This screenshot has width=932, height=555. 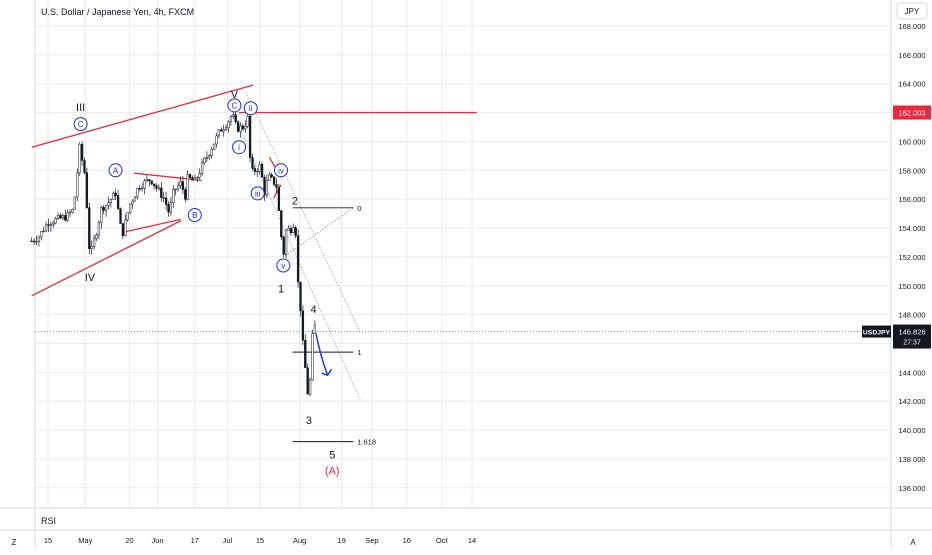 What do you see at coordinates (912, 112) in the screenshot?
I see `level-price-tag` at bounding box center [912, 112].